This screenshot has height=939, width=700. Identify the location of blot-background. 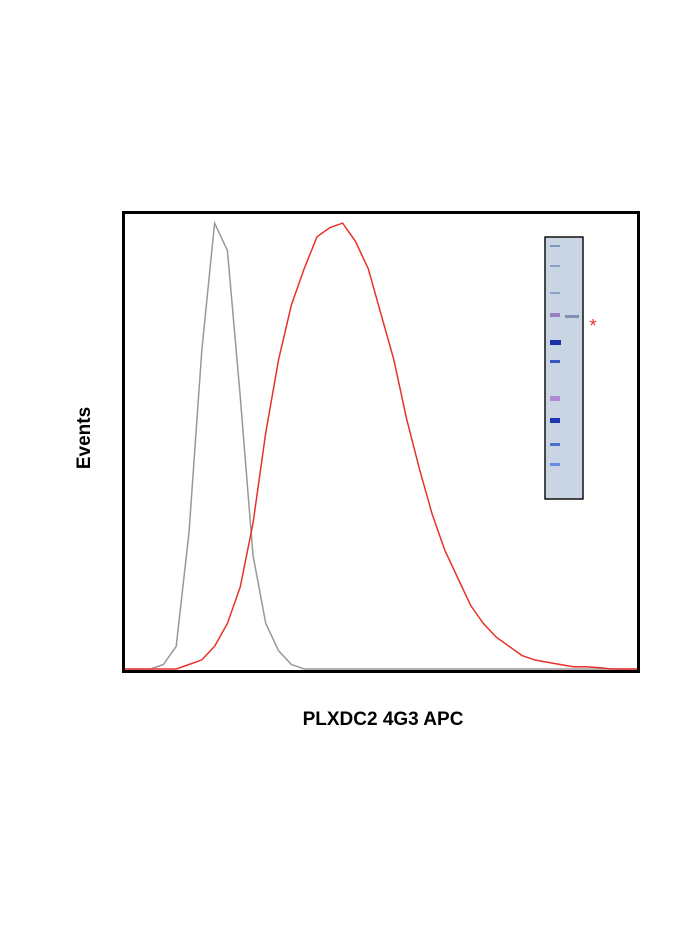
(564, 368).